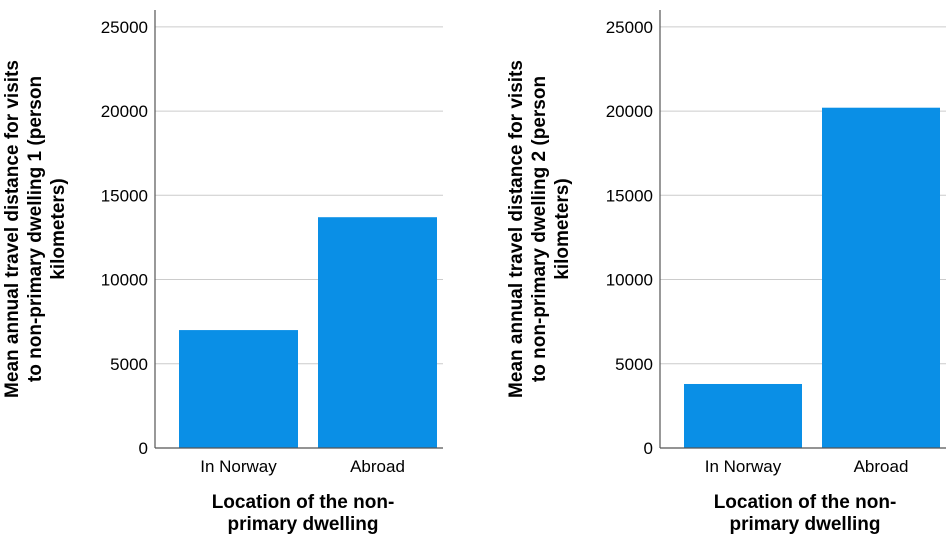 The image size is (946, 546). I want to click on y-axis-title: to non-primary dwelling 1 (person, so click(35, 229).